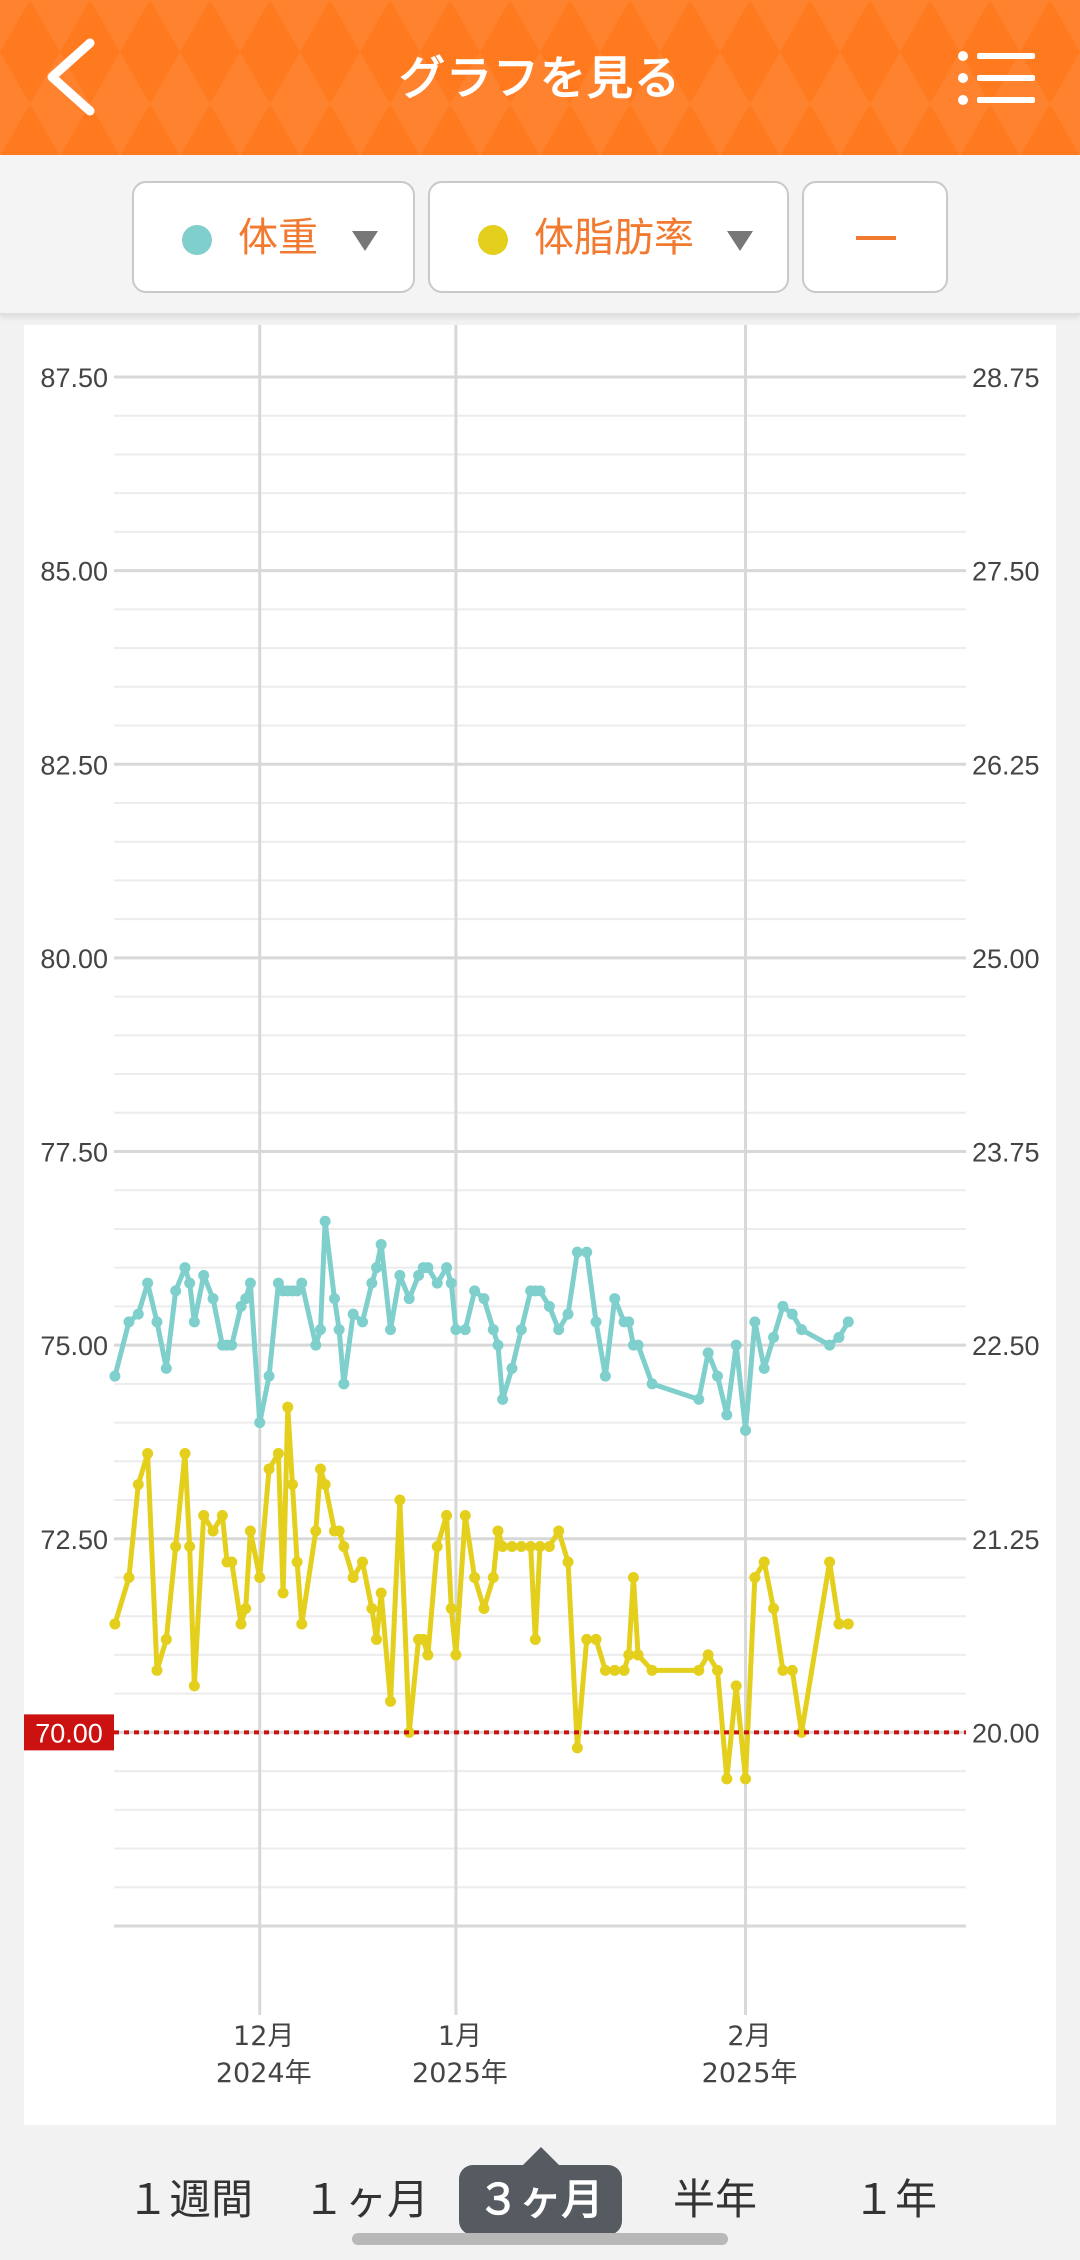  I want to click on target-label-bg, so click(69, 1732).